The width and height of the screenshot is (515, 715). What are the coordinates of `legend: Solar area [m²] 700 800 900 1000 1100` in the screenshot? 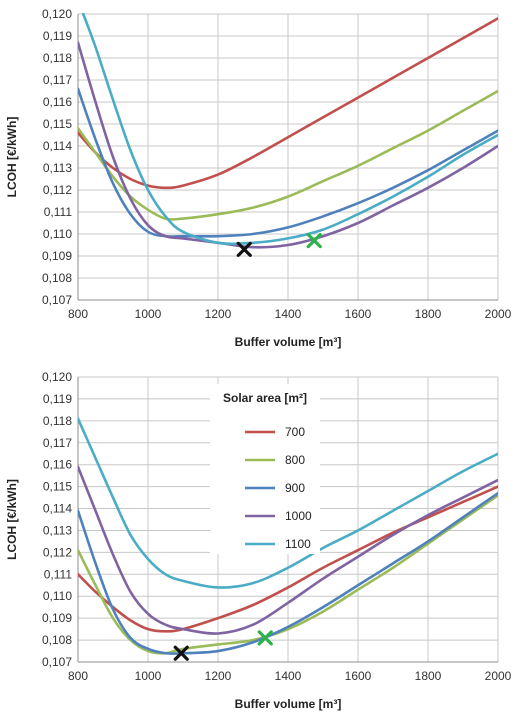 It's located at (265, 469).